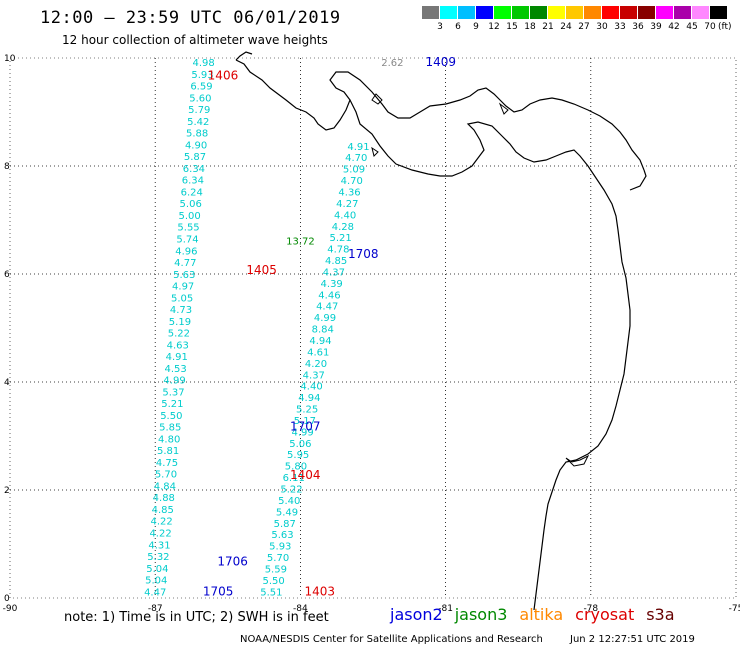  I want to click on wave-height-value: 4.27, so click(347, 204).